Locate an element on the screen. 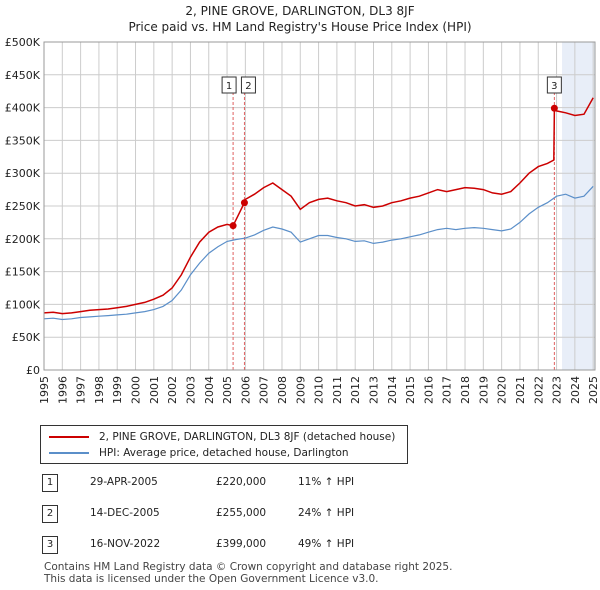  sale-number-box: 2 is located at coordinates (50, 514).